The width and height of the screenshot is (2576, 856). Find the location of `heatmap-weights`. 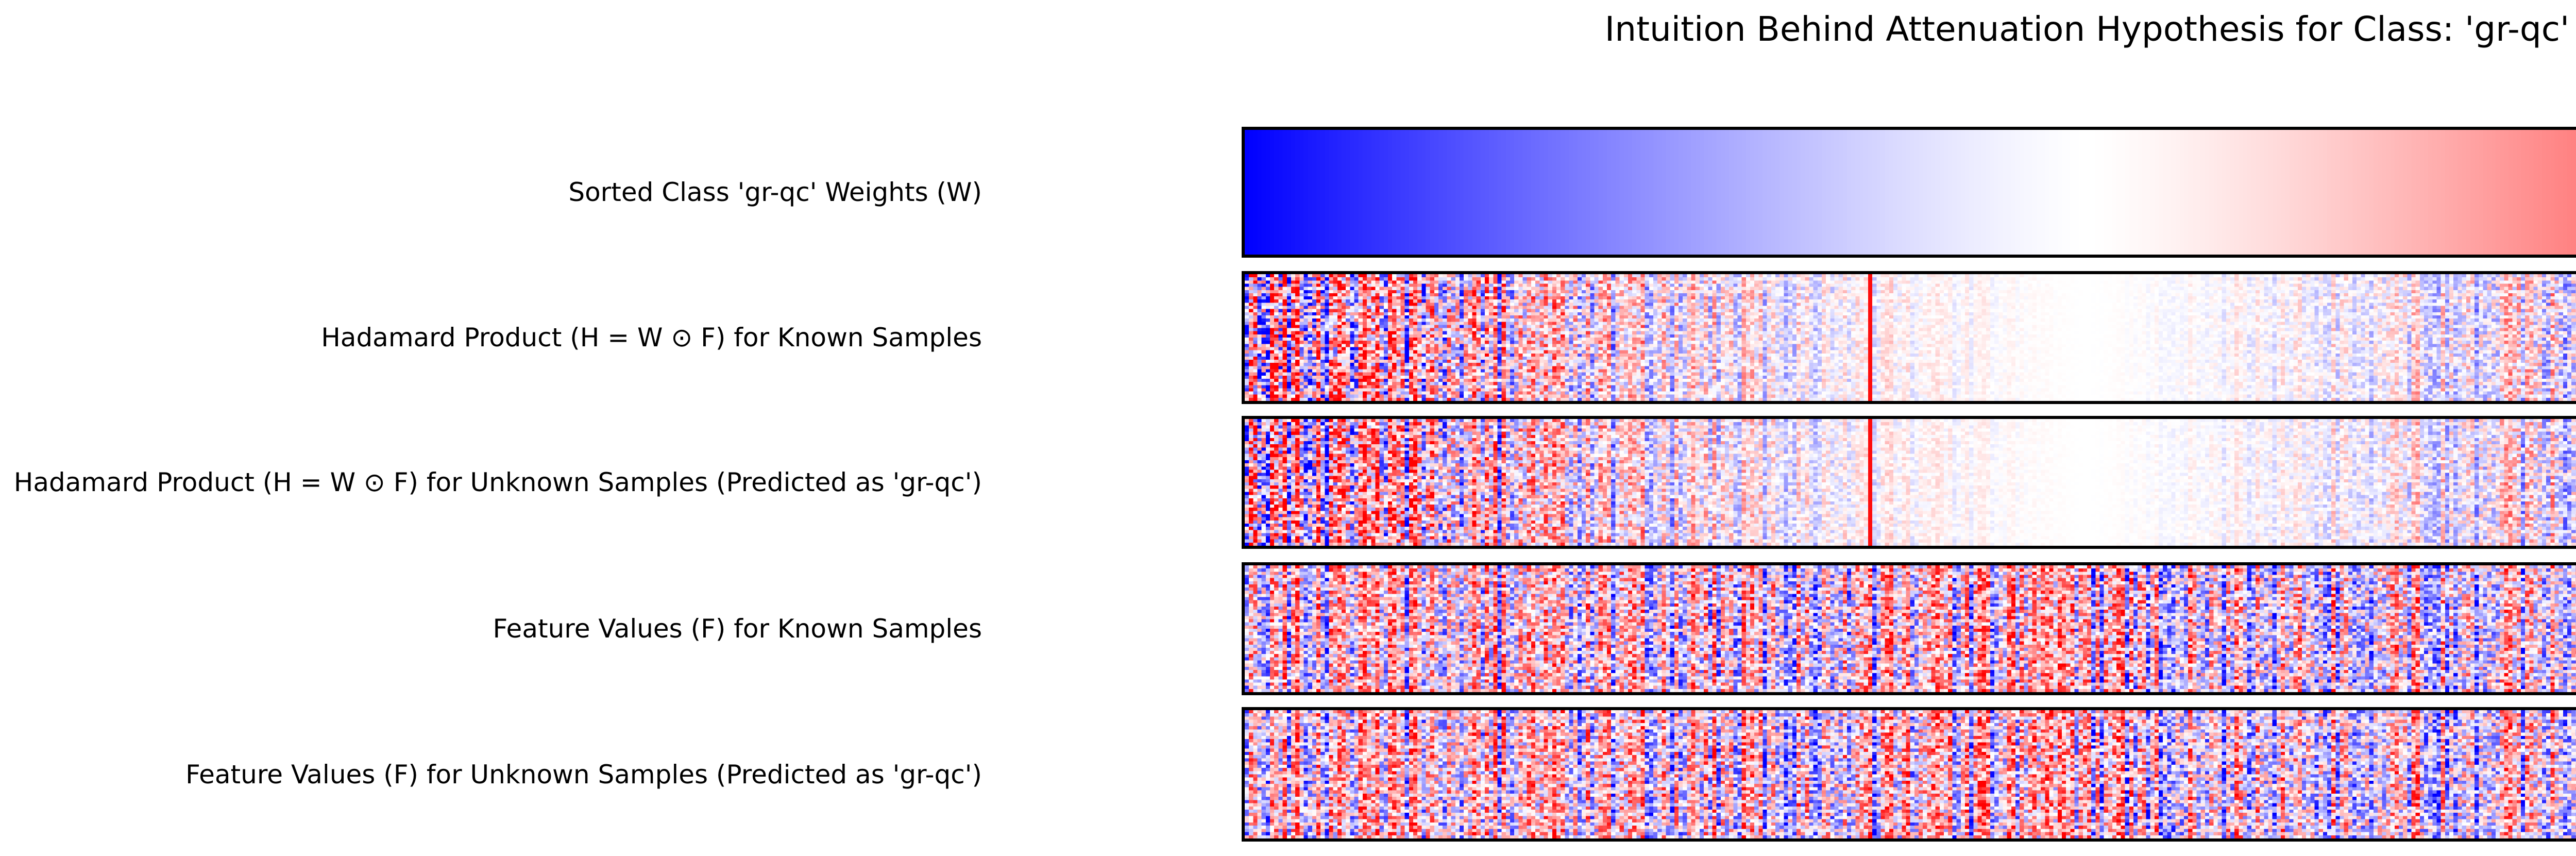

heatmap-weights is located at coordinates (1909, 192).